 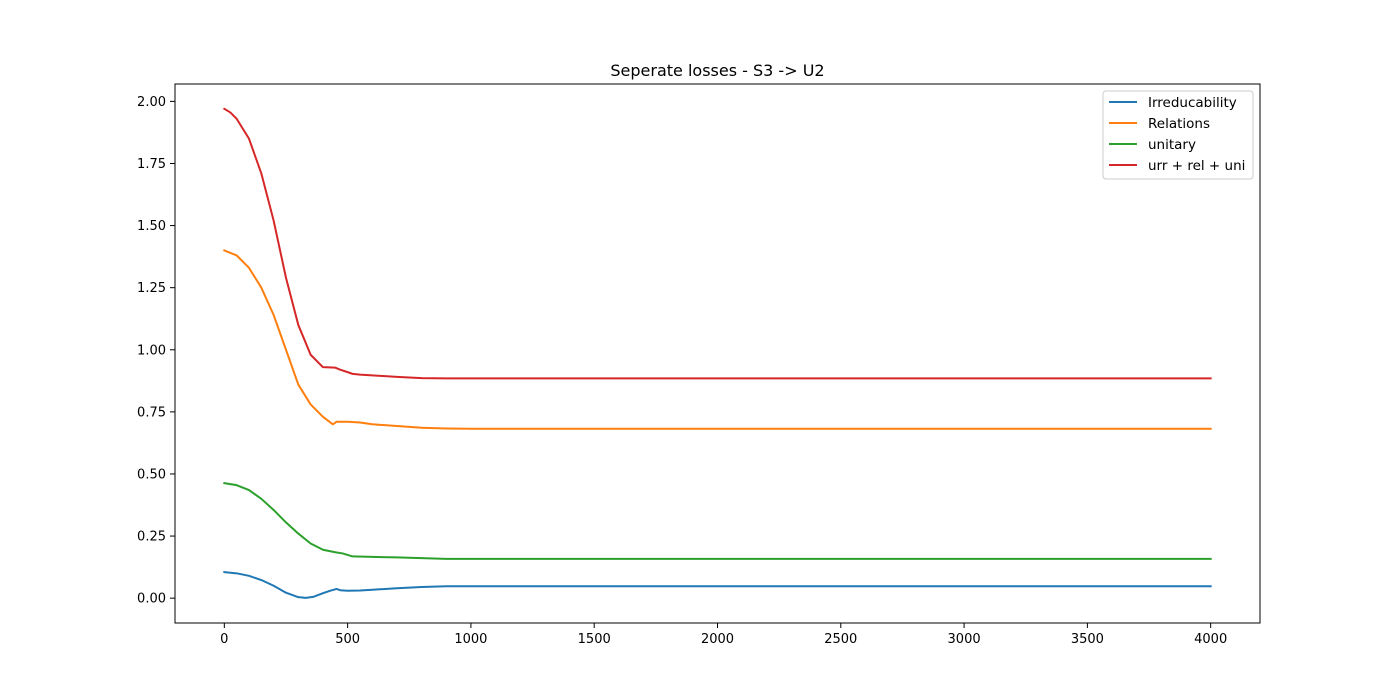 What do you see at coordinates (151, 599) in the screenshot?
I see `y-tick-label: 0.00` at bounding box center [151, 599].